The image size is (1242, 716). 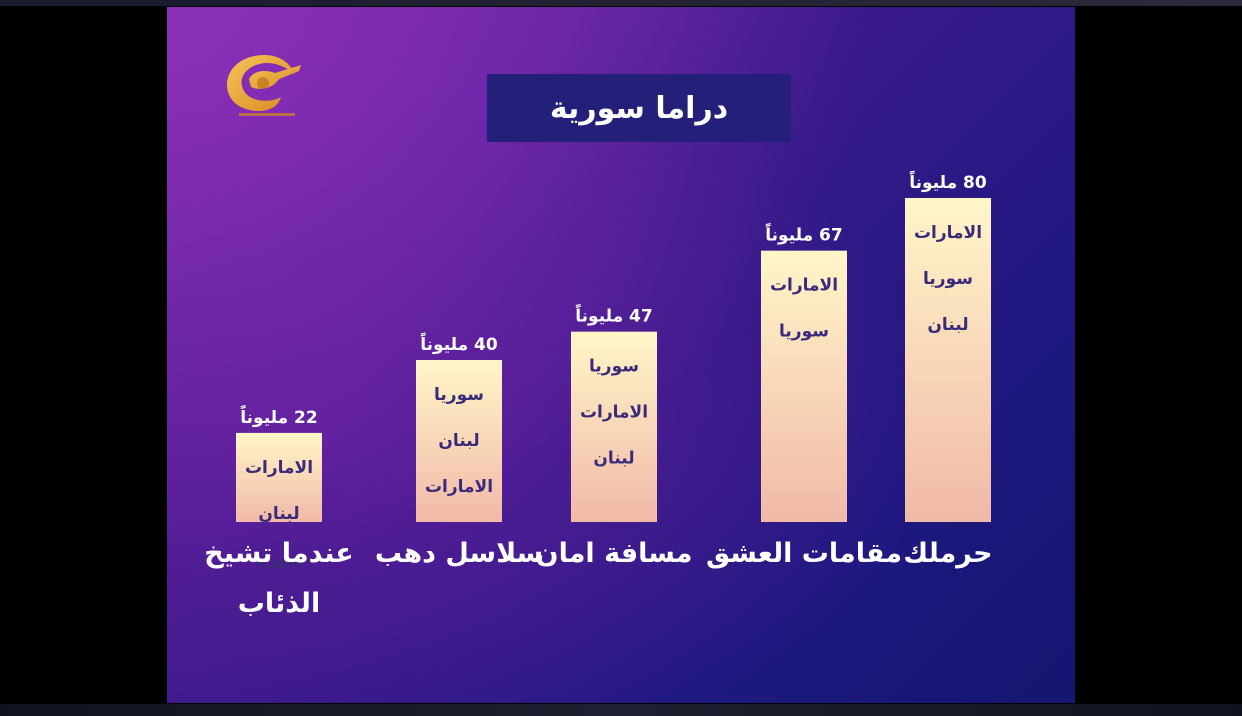 What do you see at coordinates (948, 181) in the screenshot?
I see `bar-value-label: 80 مليوناً` at bounding box center [948, 181].